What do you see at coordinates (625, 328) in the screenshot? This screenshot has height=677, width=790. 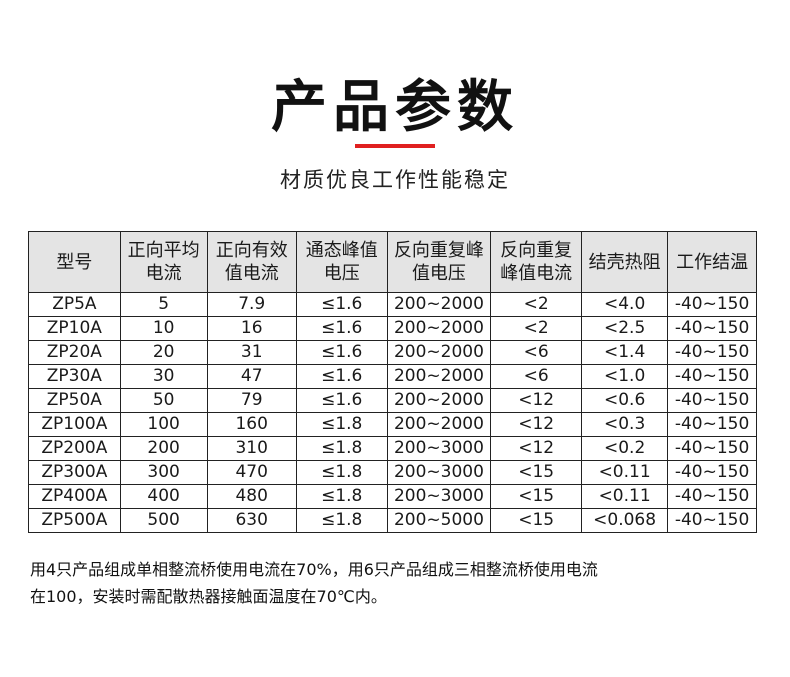 I see `table-cell: <2.5` at bounding box center [625, 328].